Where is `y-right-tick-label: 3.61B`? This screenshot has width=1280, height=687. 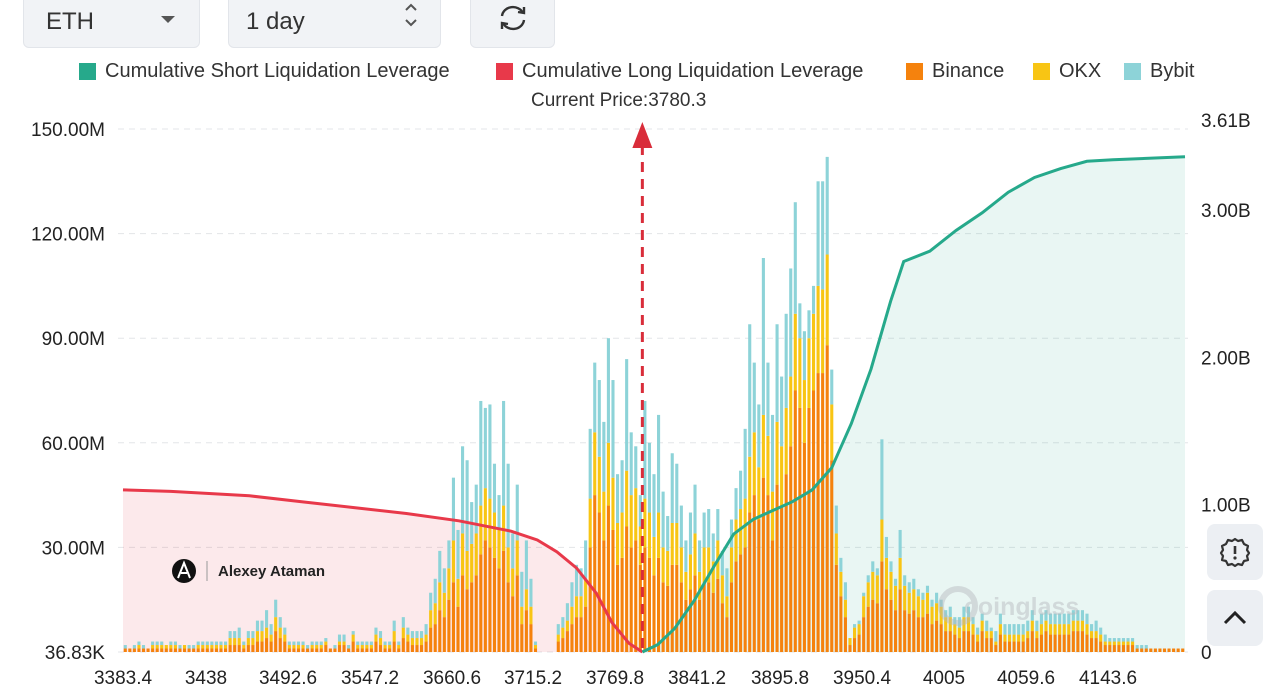
y-right-tick-label: 3.61B is located at coordinates (1226, 121).